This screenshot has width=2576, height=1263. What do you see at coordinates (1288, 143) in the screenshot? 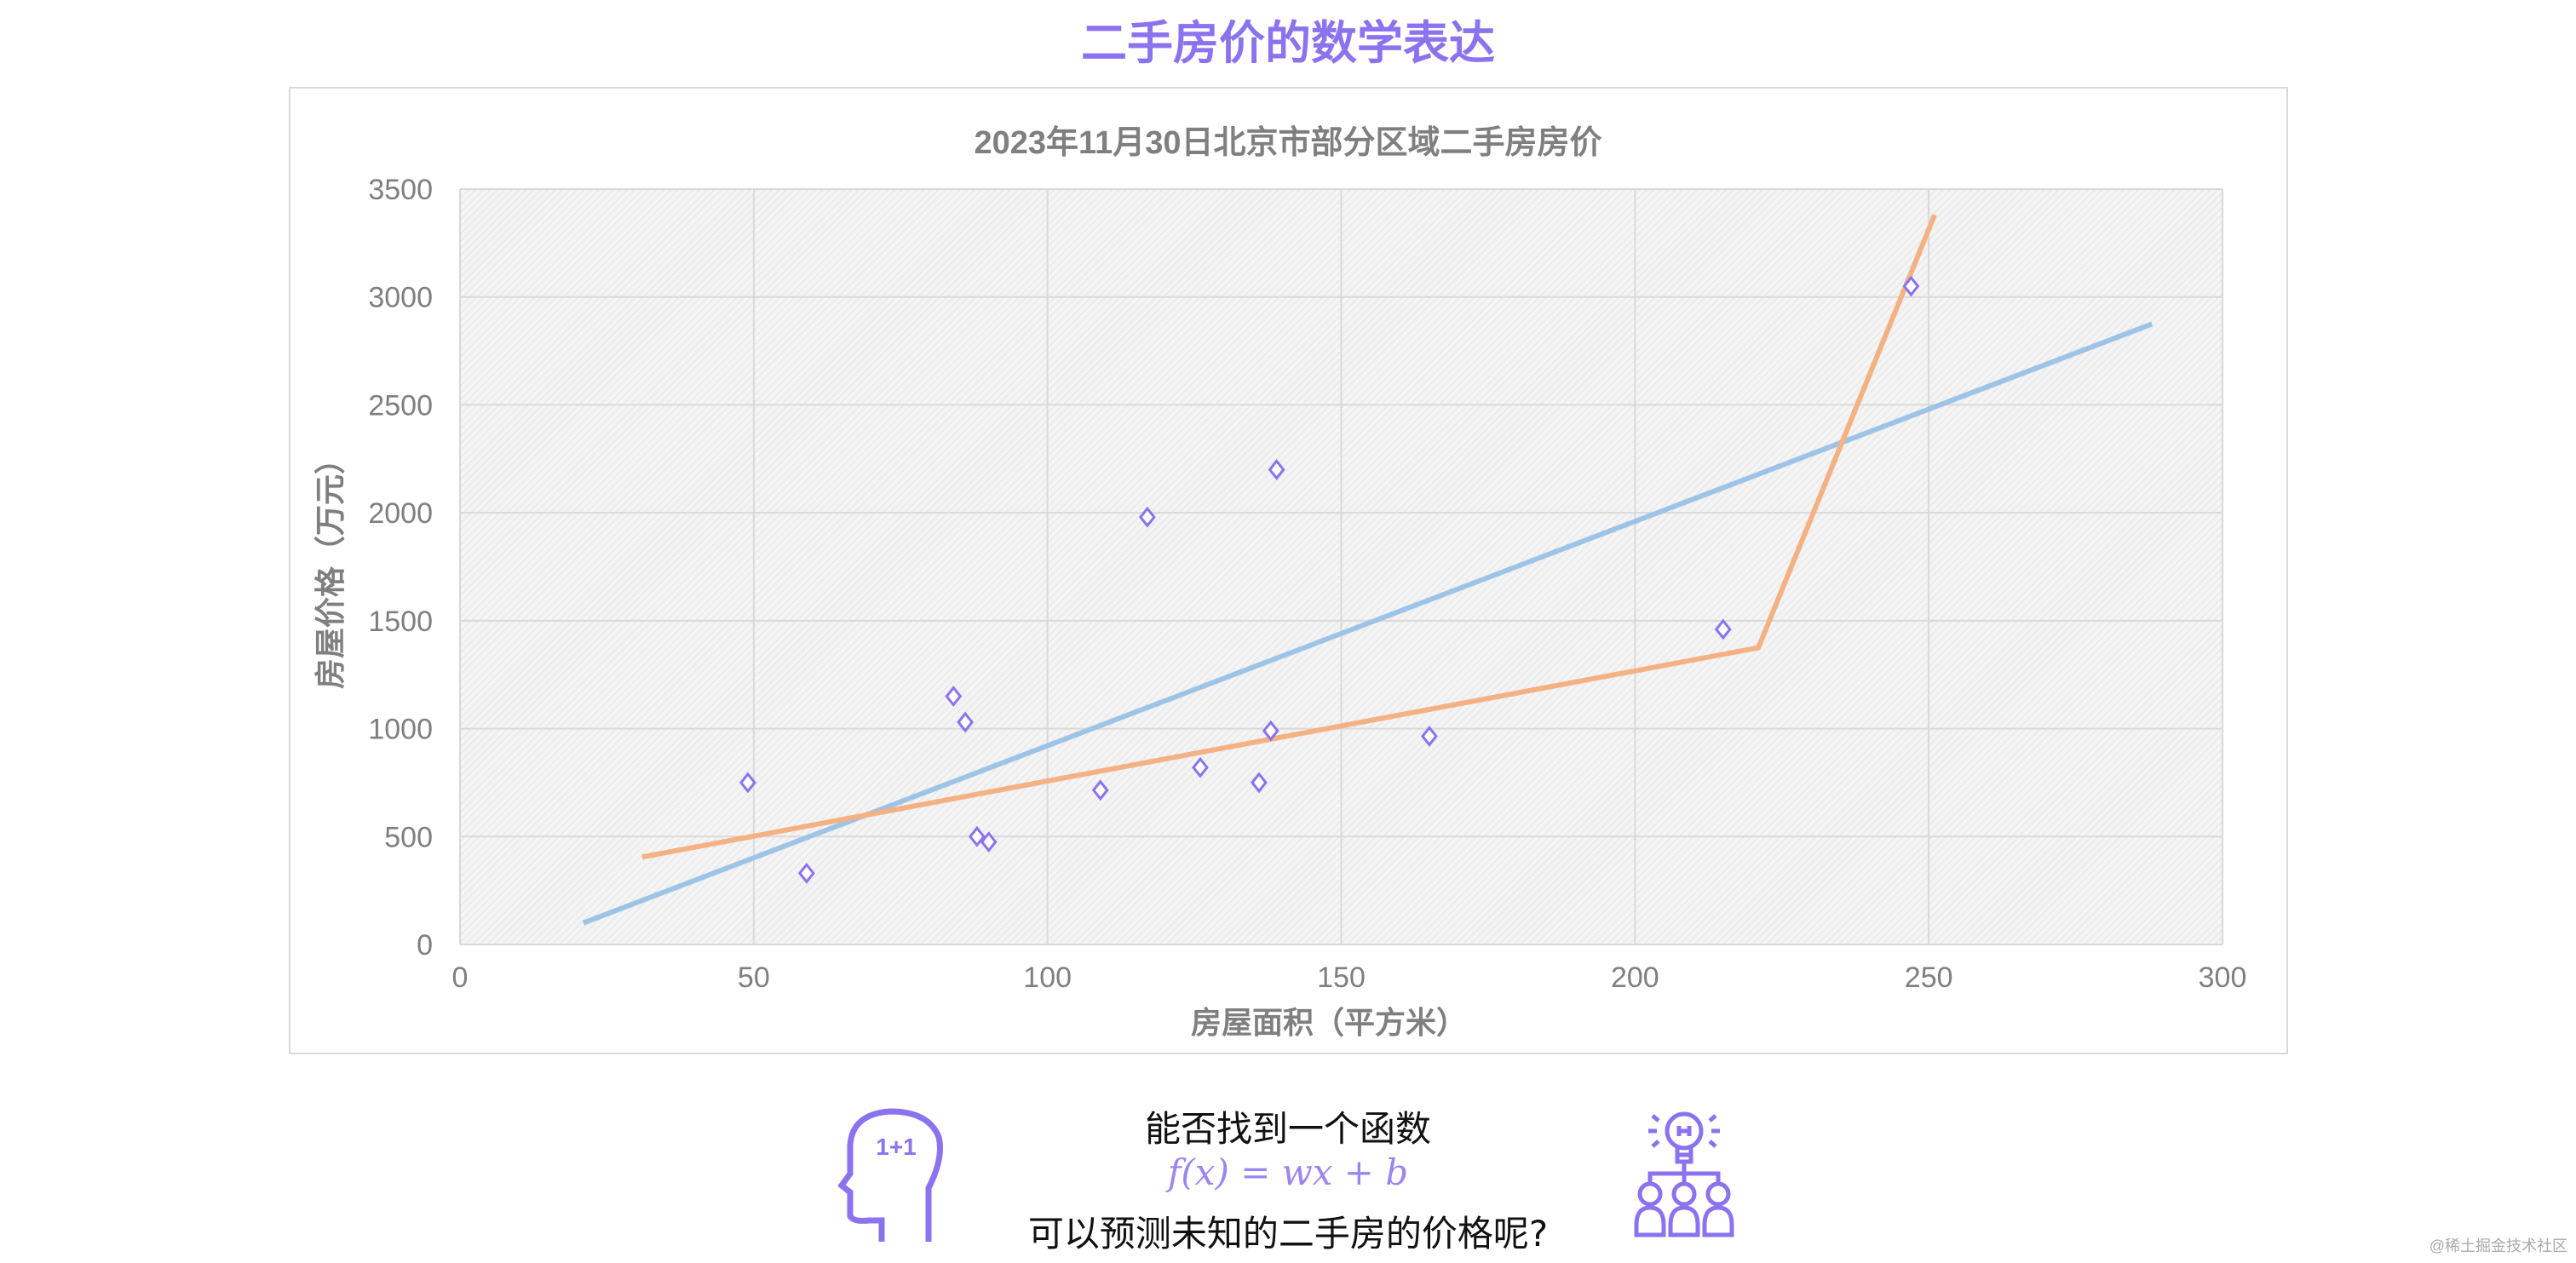
I see `chart-title: 2023年11月30日北京市部分区域二手房房价` at bounding box center [1288, 143].